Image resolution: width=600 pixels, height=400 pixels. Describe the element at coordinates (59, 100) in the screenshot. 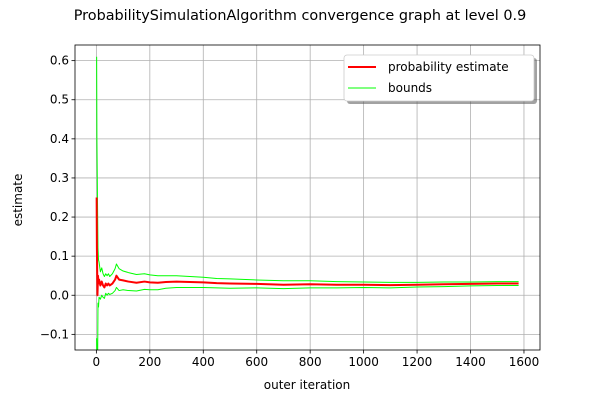

I see `y-tick-label: 0.5` at that location.